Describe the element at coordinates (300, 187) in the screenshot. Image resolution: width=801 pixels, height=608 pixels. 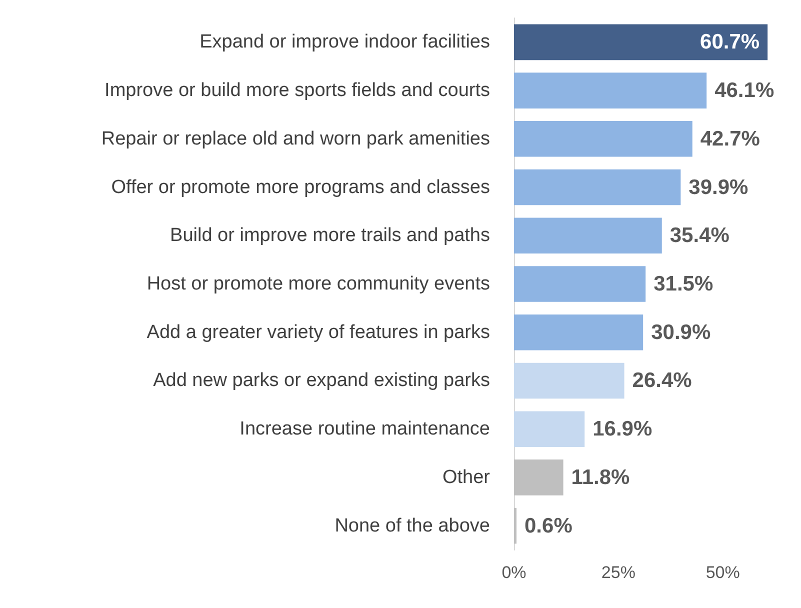
I see `y-tick-label: Offer or promote more programs and classes` at that location.